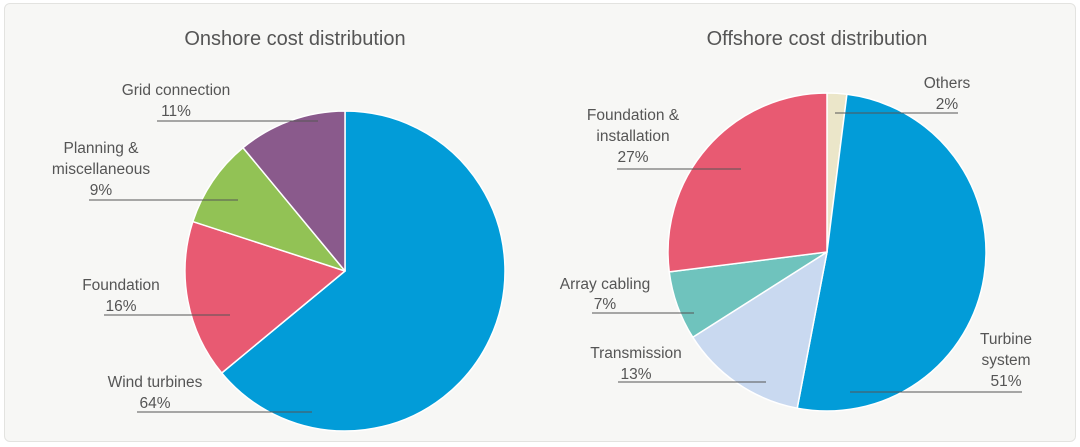 The image size is (1080, 447). What do you see at coordinates (633, 115) in the screenshot?
I see `label-foundation-install-line1: Foundation &` at bounding box center [633, 115].